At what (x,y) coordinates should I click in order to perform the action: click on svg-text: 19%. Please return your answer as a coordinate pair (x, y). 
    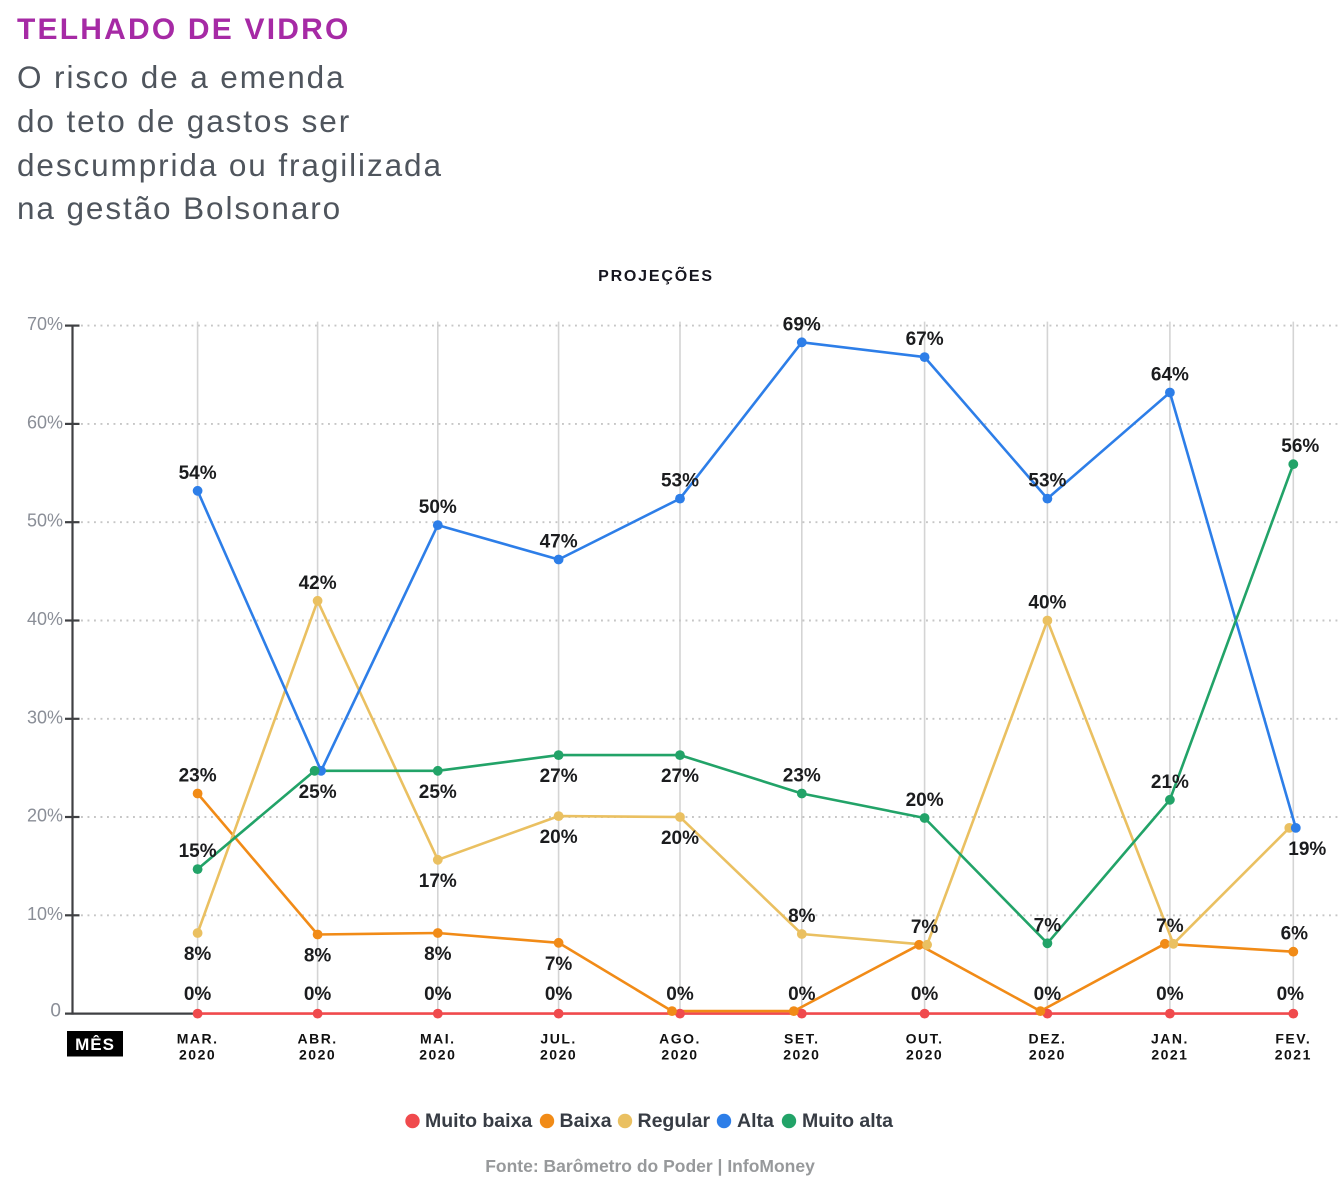
    Looking at the image, I should click on (1307, 849).